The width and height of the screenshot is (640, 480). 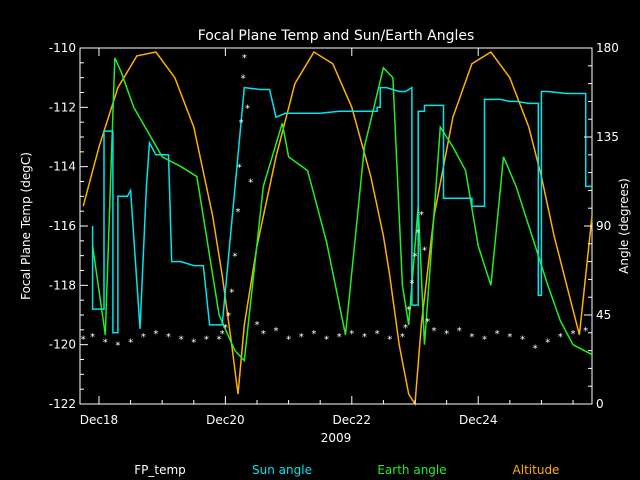 What do you see at coordinates (478, 420) in the screenshot?
I see `x-tick-label-3: Dec24` at bounding box center [478, 420].